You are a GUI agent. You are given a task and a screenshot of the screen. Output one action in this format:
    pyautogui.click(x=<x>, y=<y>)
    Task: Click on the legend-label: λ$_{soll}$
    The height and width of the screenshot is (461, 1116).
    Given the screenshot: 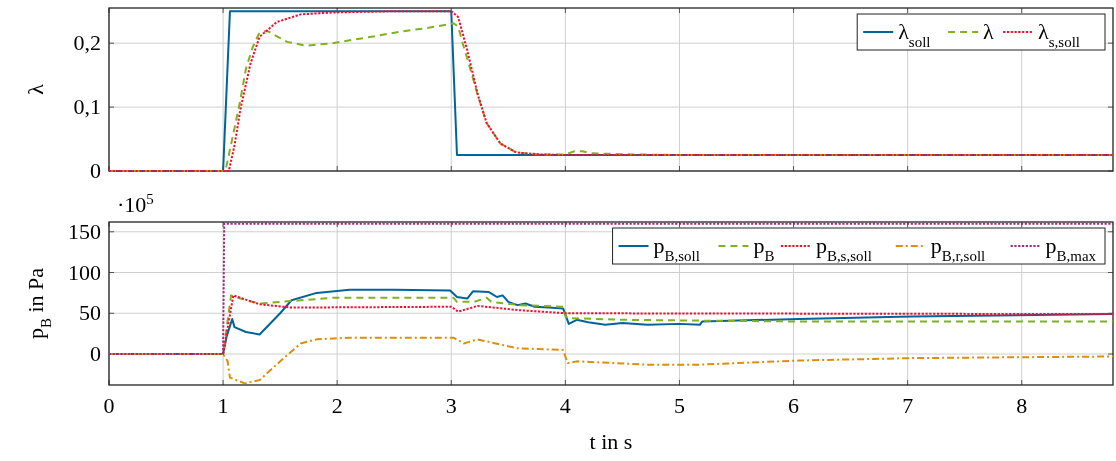 What is the action you would take?
    pyautogui.click(x=914, y=34)
    